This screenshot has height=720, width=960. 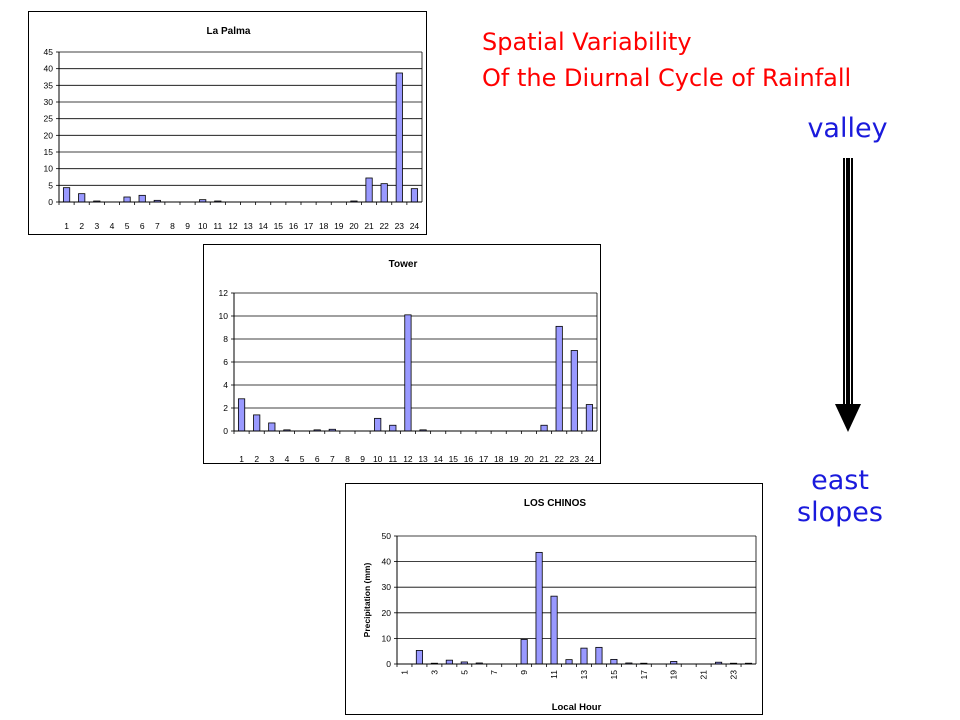 What do you see at coordinates (256, 459) in the screenshot?
I see `x-tick-label: 2` at bounding box center [256, 459].